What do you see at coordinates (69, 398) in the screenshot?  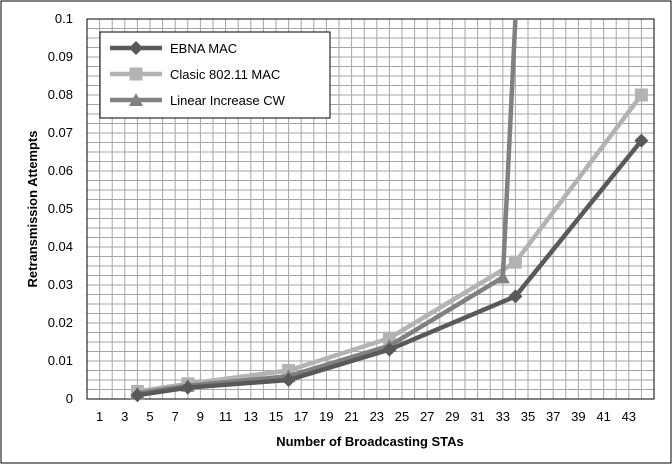 I see `y-tick-label: 0` at bounding box center [69, 398].